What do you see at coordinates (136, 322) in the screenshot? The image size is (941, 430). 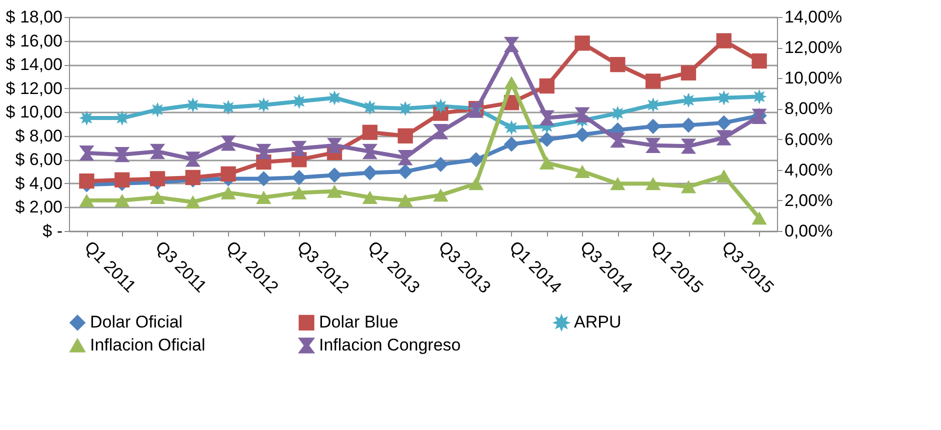 I see `legend-label: Dolar Oficial` at bounding box center [136, 322].